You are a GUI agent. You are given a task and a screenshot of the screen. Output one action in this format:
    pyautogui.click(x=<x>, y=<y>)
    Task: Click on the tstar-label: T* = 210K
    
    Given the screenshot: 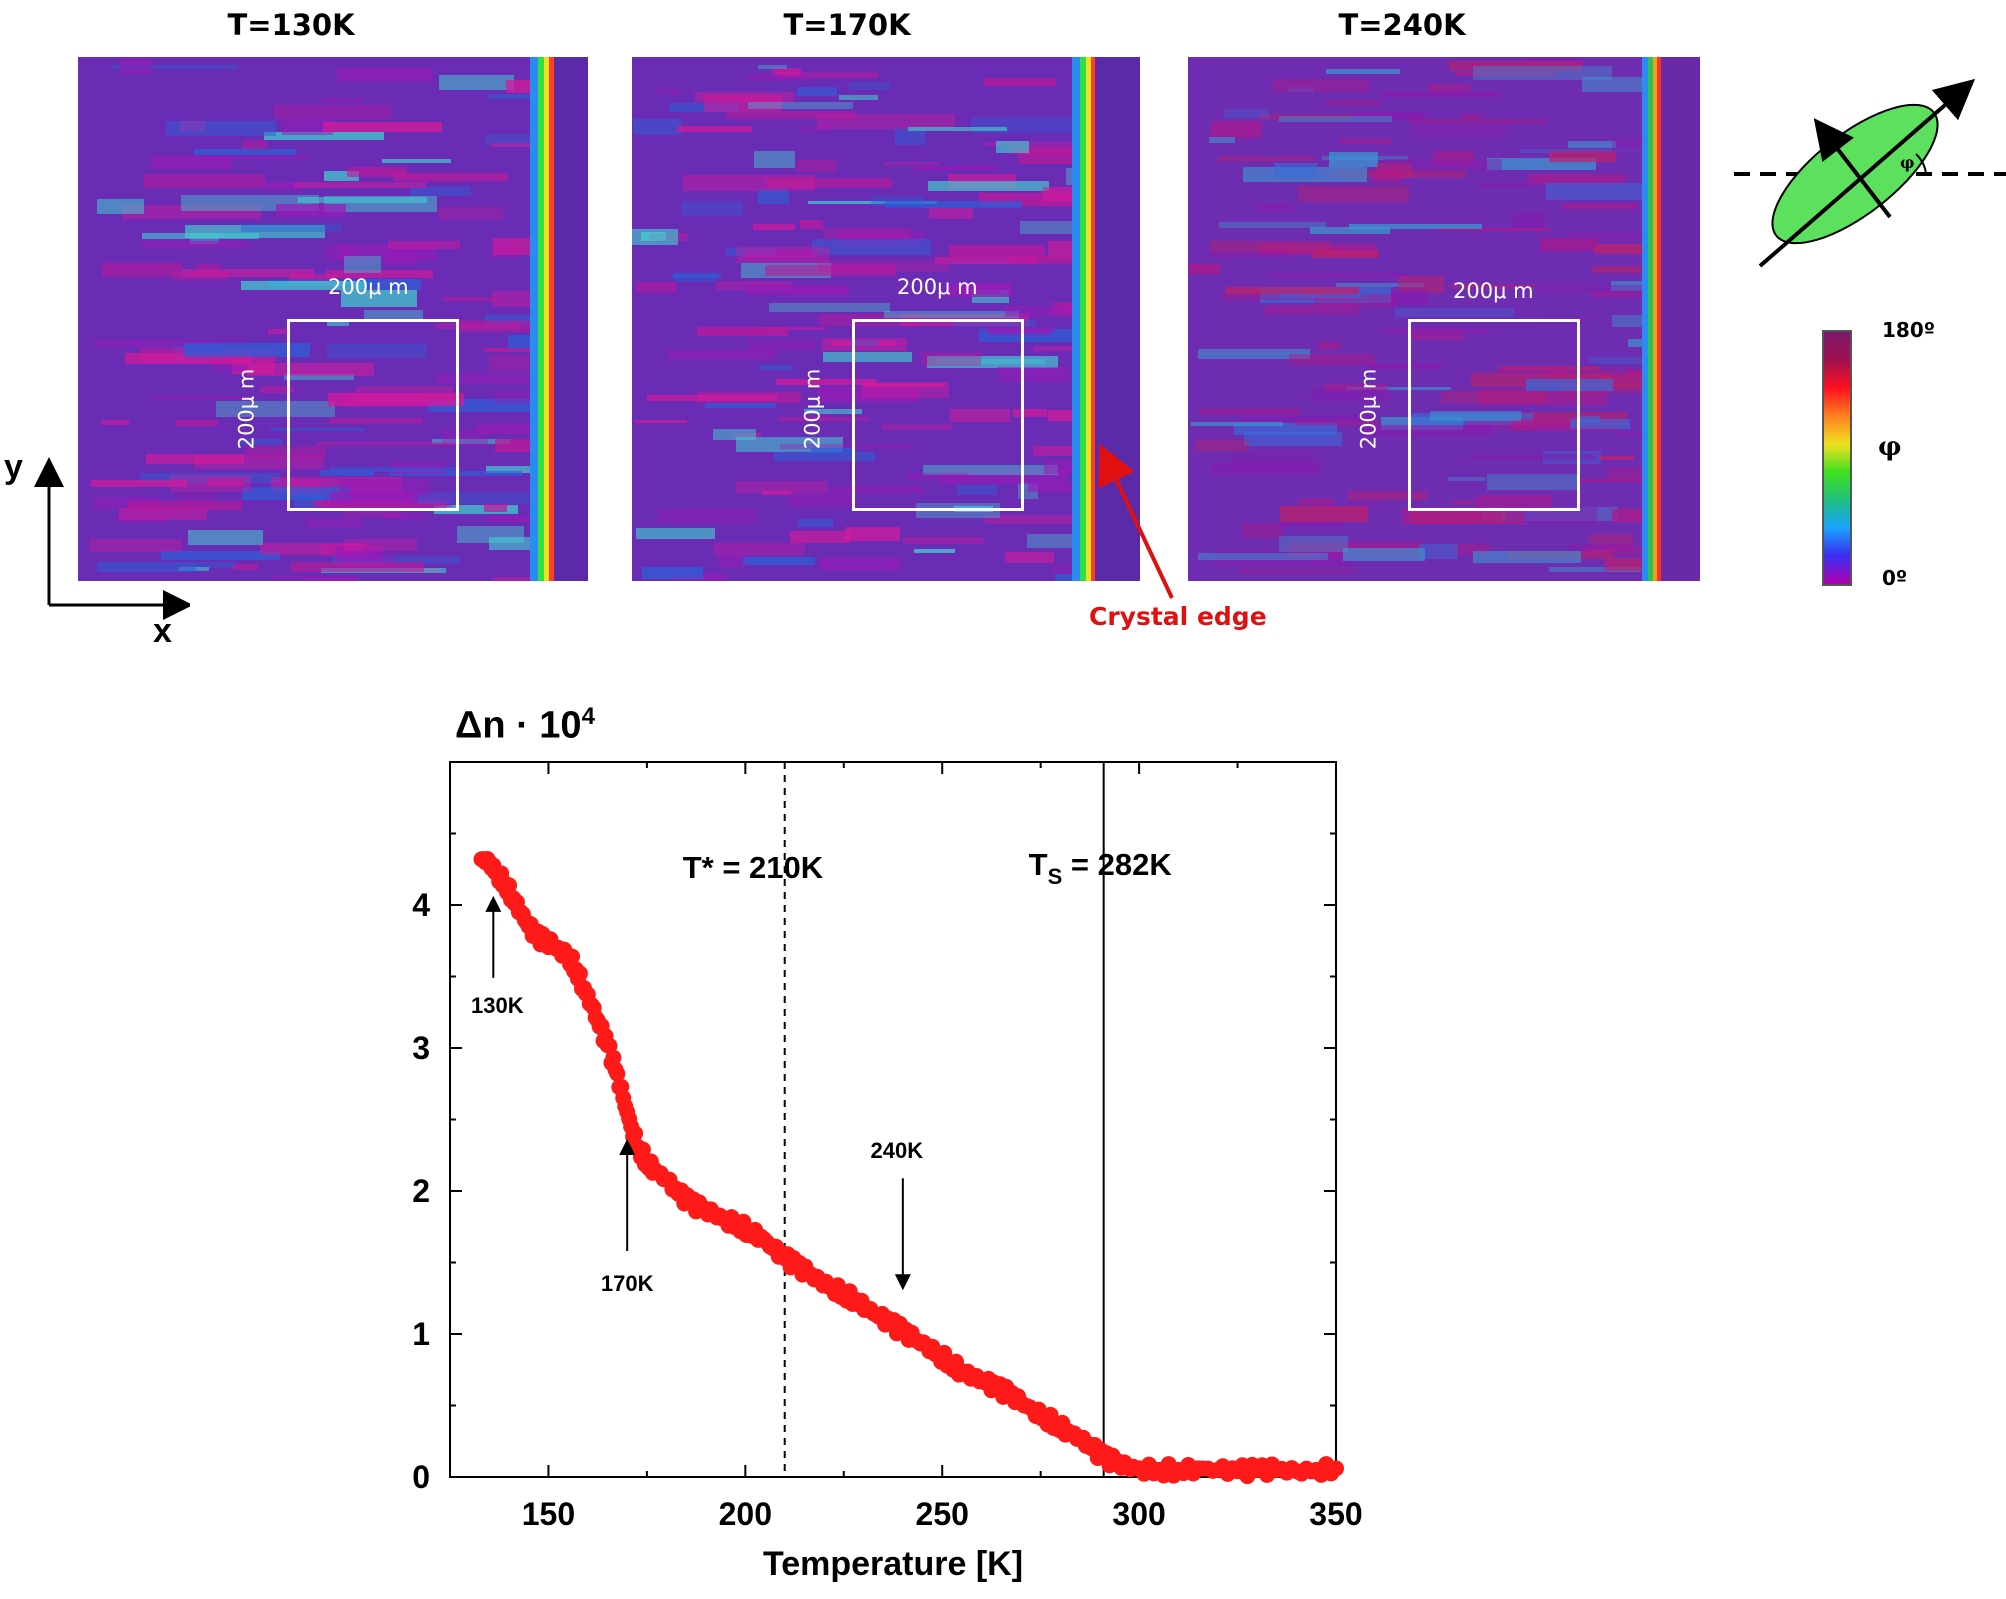 What is the action you would take?
    pyautogui.click(x=753, y=867)
    